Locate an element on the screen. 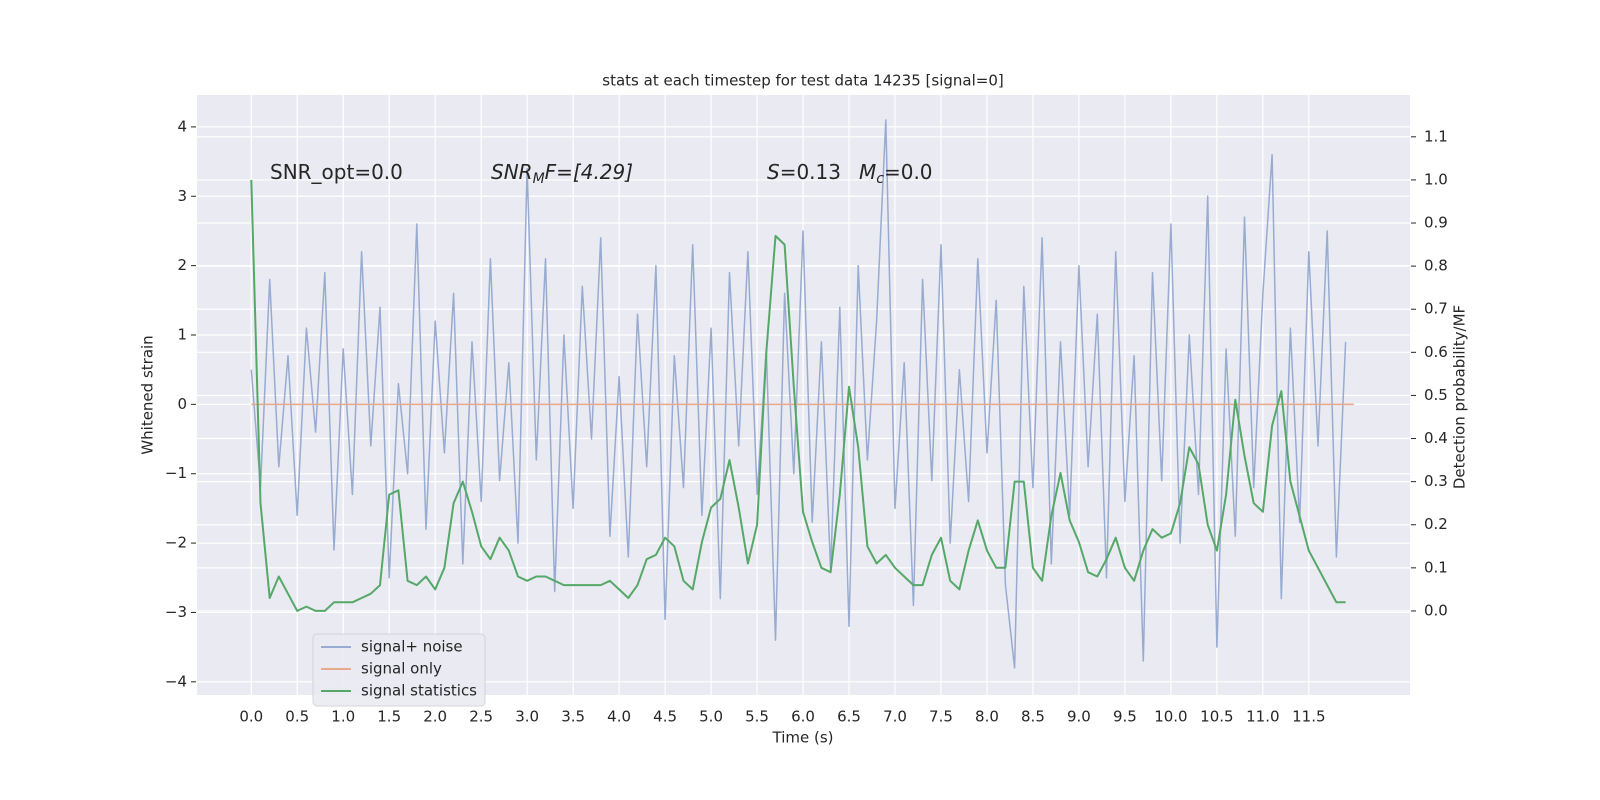  x-tick-label: 5.0 is located at coordinates (711, 717).